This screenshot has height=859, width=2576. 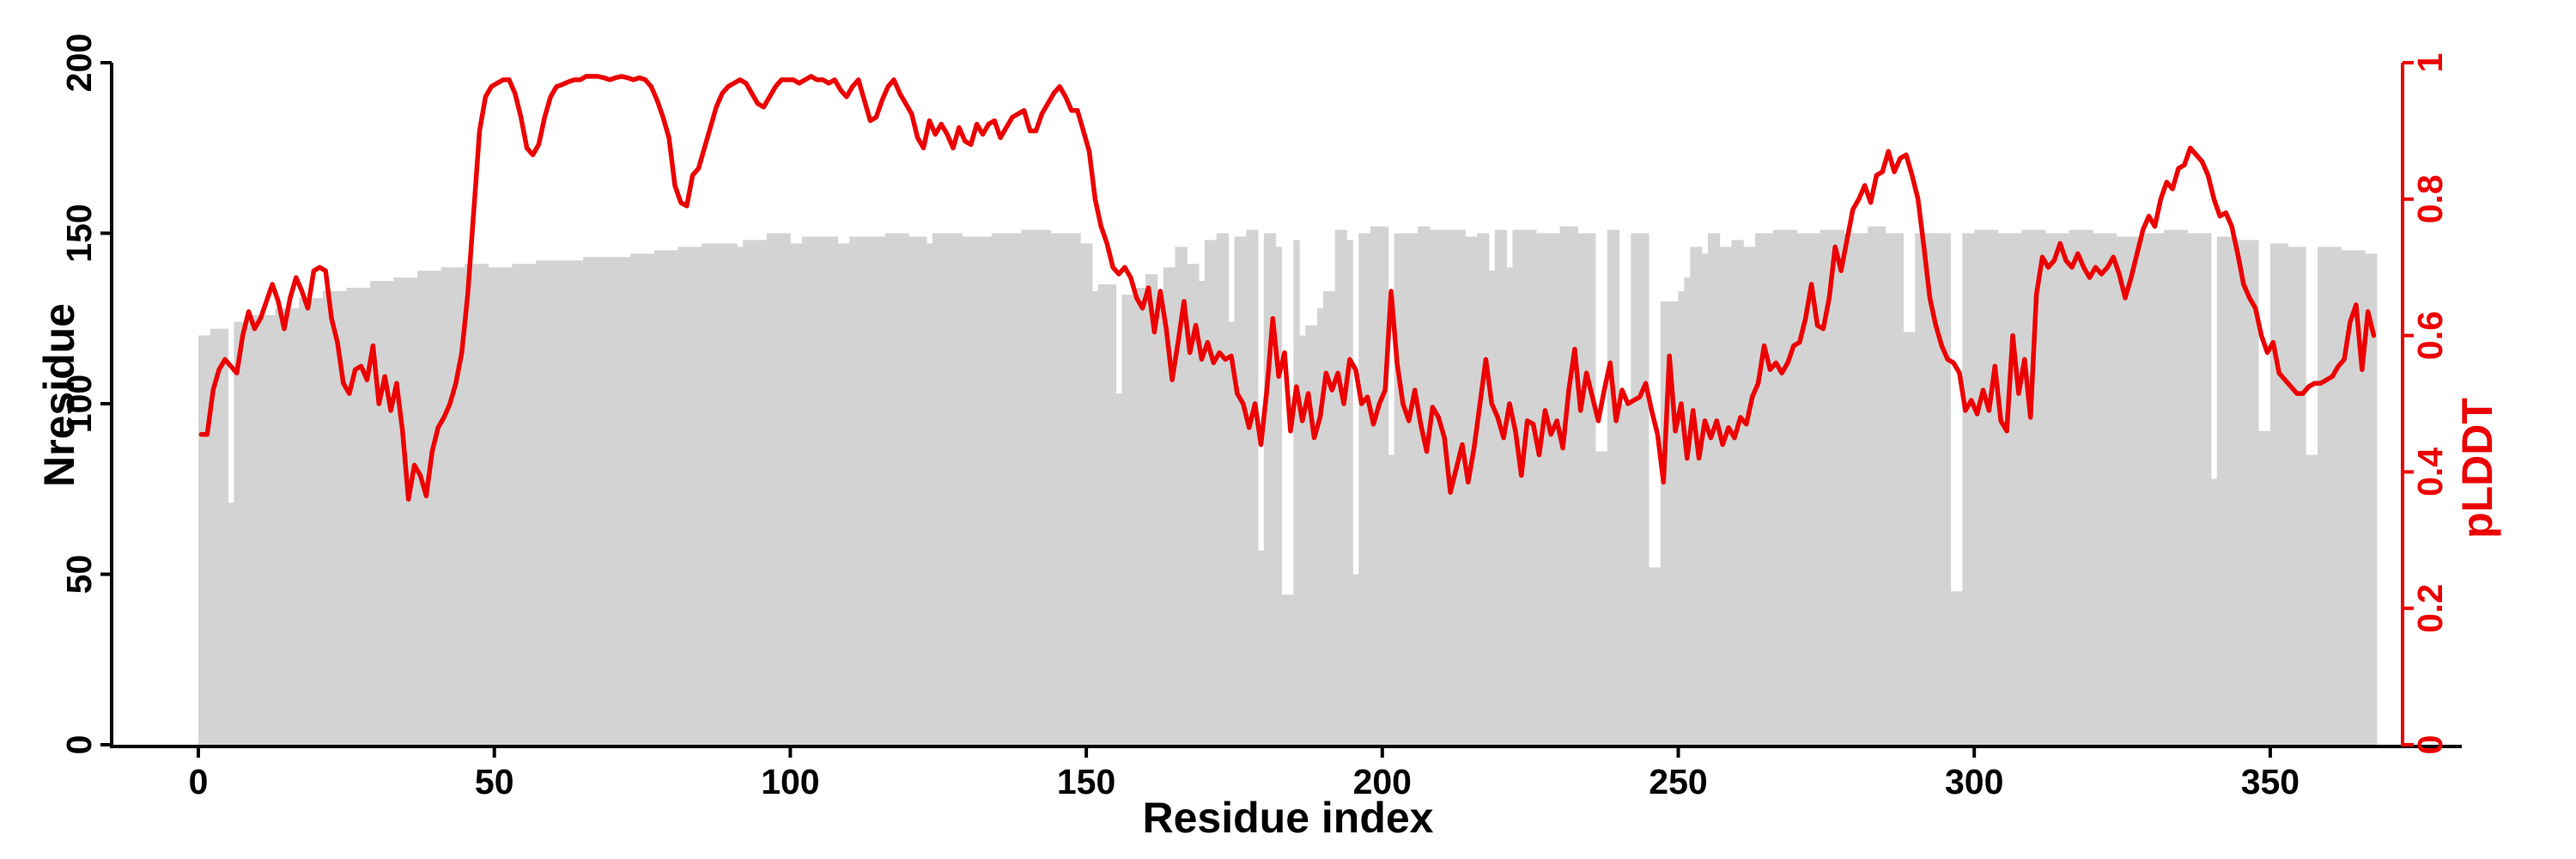 What do you see at coordinates (79, 233) in the screenshot?
I see `y-left-tick-label: 150` at bounding box center [79, 233].